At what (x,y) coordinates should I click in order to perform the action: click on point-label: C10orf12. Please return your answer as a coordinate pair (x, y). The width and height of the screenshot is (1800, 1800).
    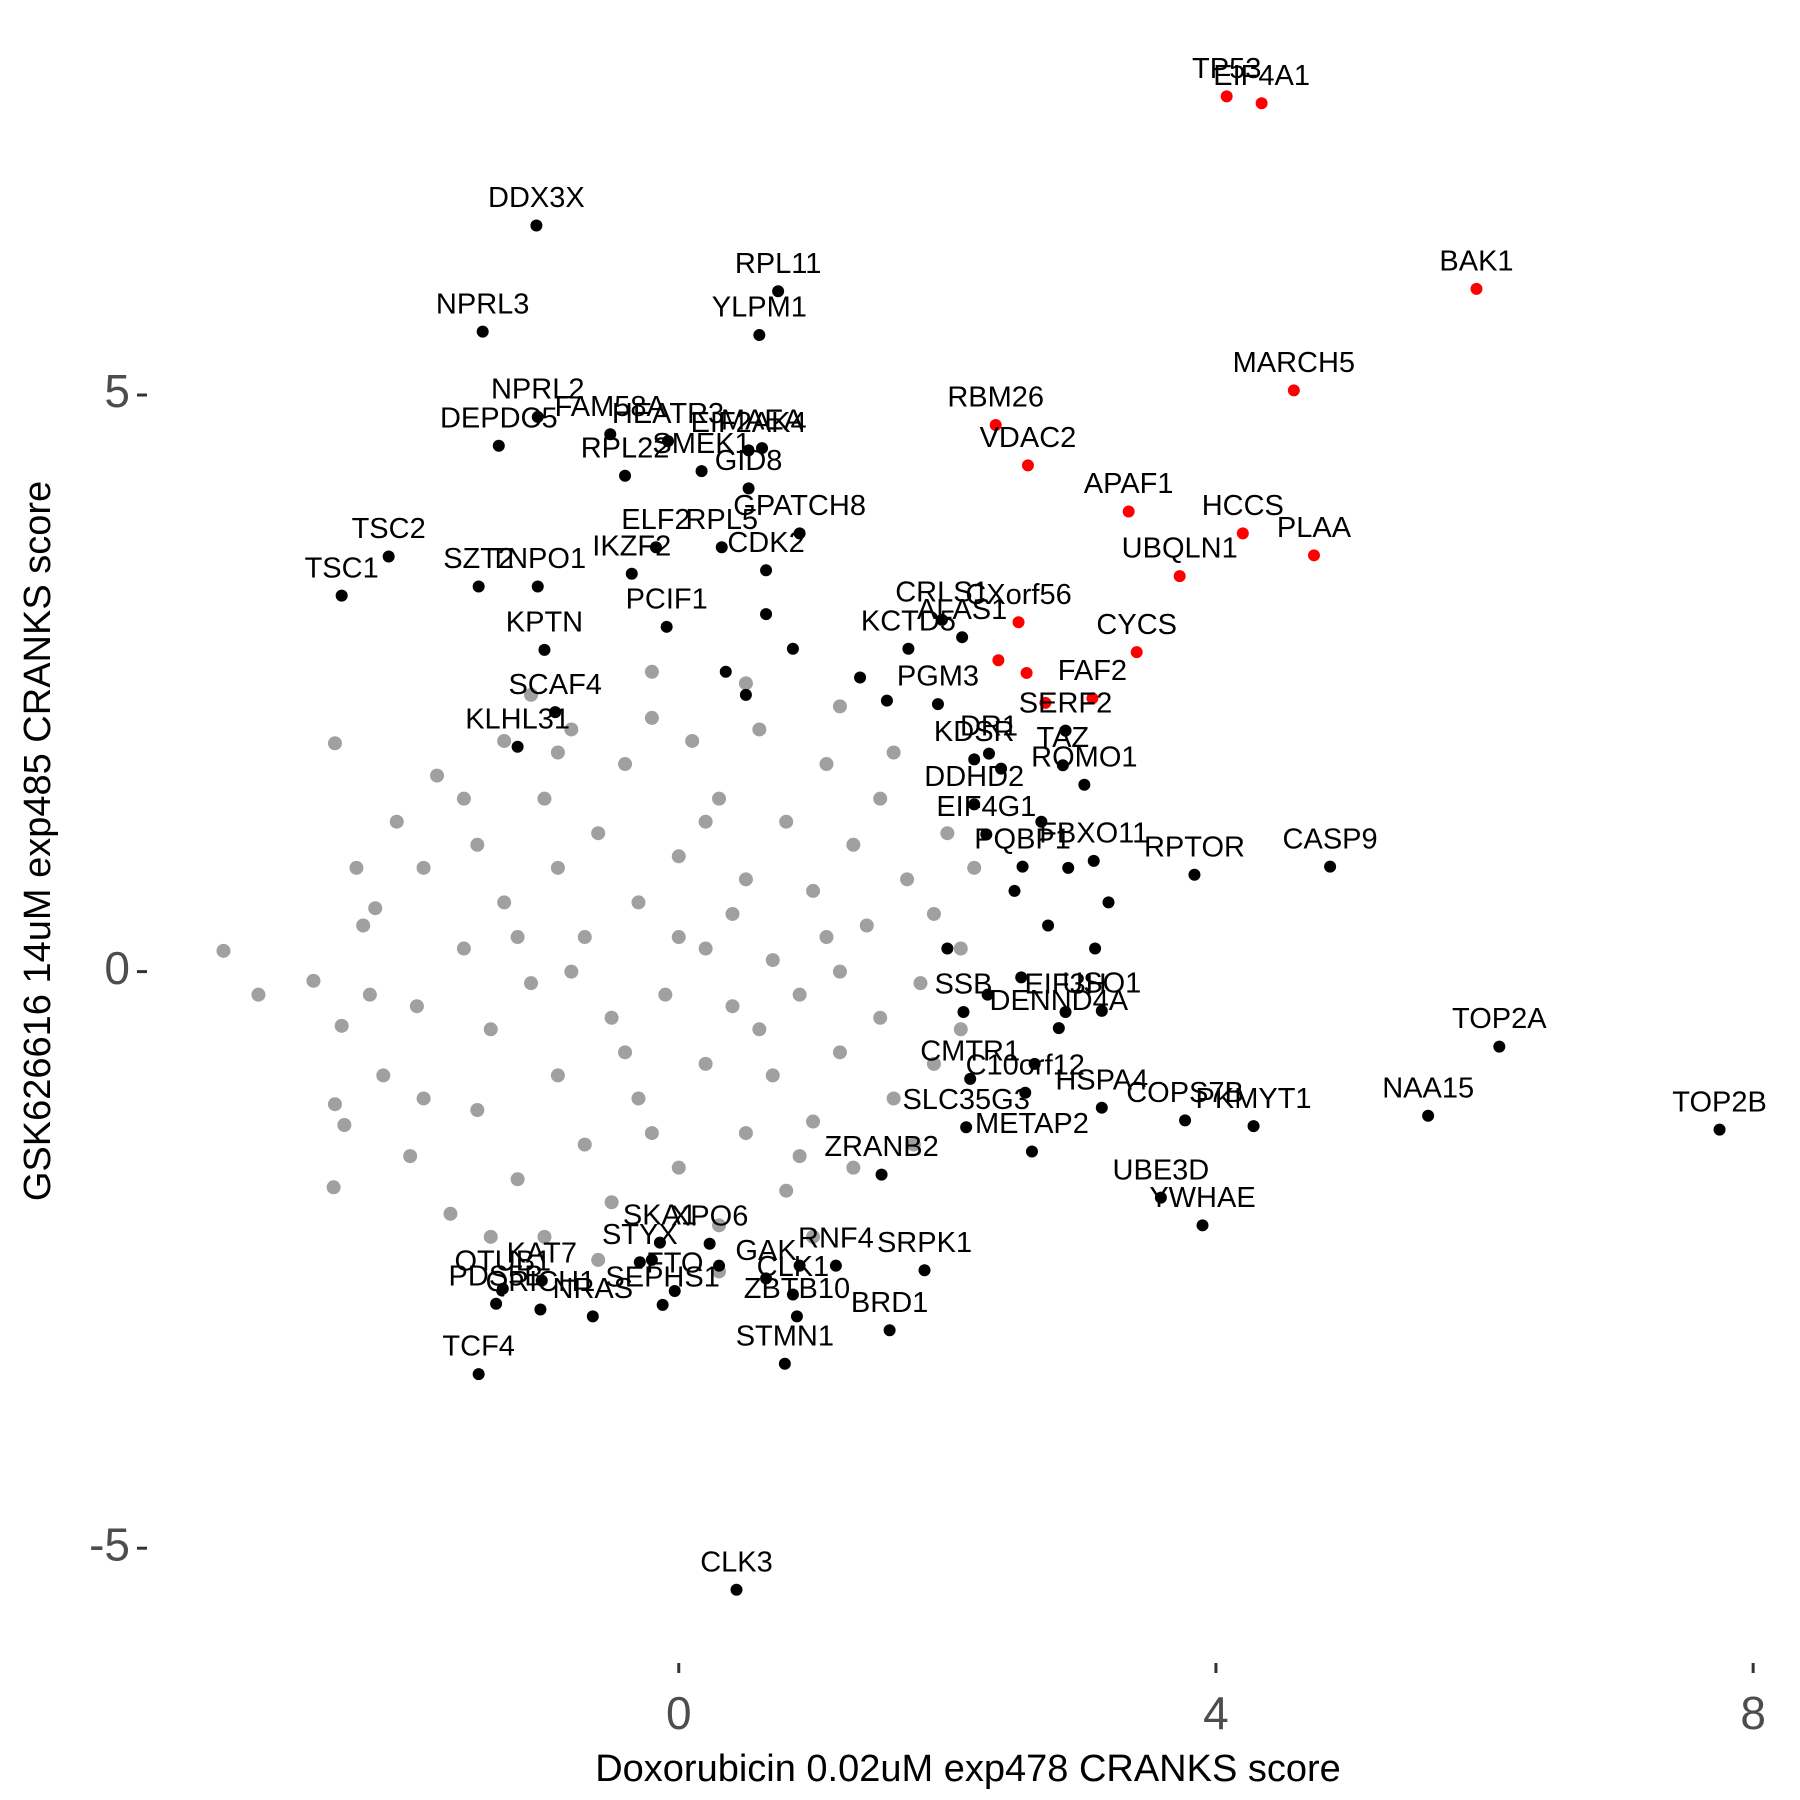
    Looking at the image, I should click on (1025, 1065).